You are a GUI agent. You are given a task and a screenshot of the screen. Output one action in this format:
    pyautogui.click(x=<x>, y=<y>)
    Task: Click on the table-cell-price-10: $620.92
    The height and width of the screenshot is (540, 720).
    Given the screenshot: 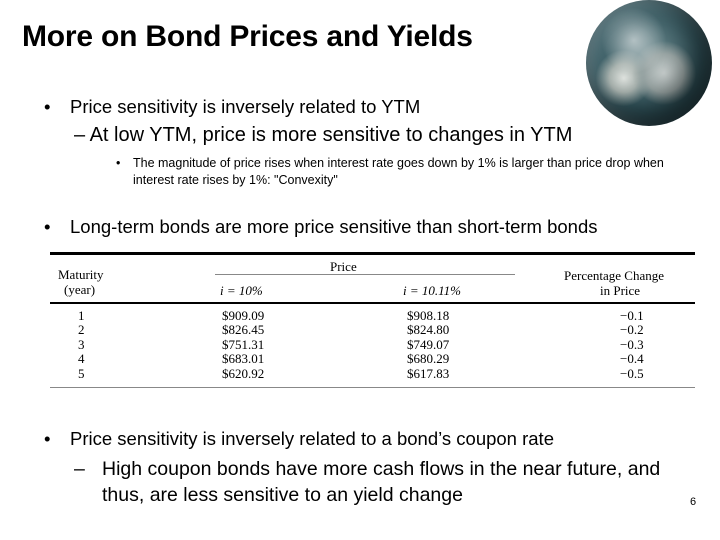 What is the action you would take?
    pyautogui.click(x=243, y=373)
    